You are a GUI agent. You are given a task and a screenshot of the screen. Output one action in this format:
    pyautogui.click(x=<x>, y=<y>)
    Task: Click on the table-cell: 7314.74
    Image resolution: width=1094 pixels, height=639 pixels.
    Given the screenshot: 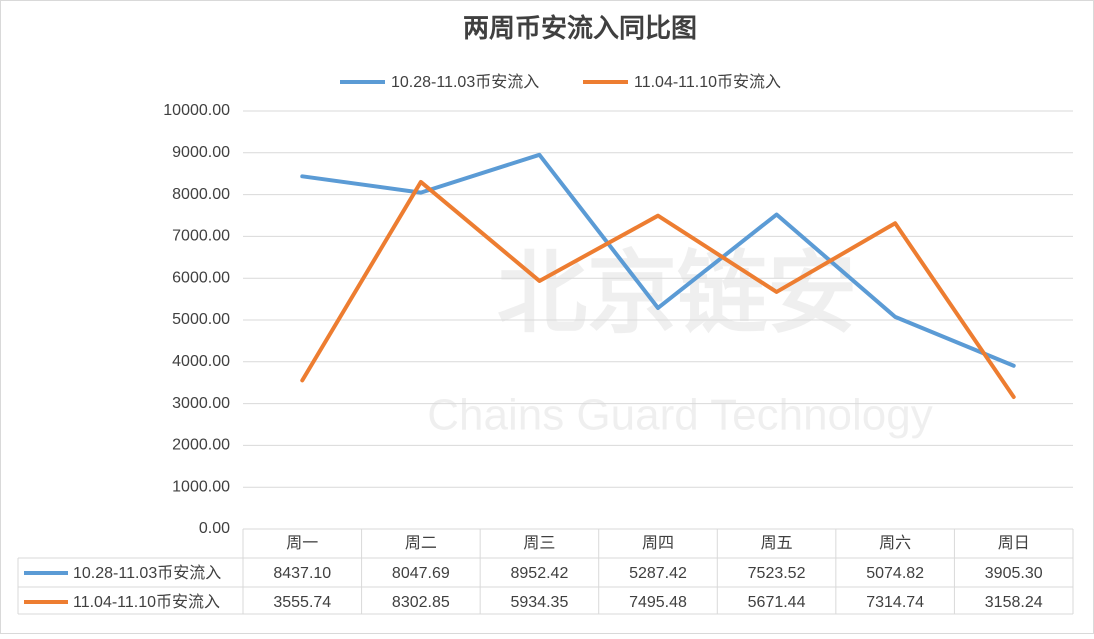 What is the action you would take?
    pyautogui.click(x=895, y=602)
    